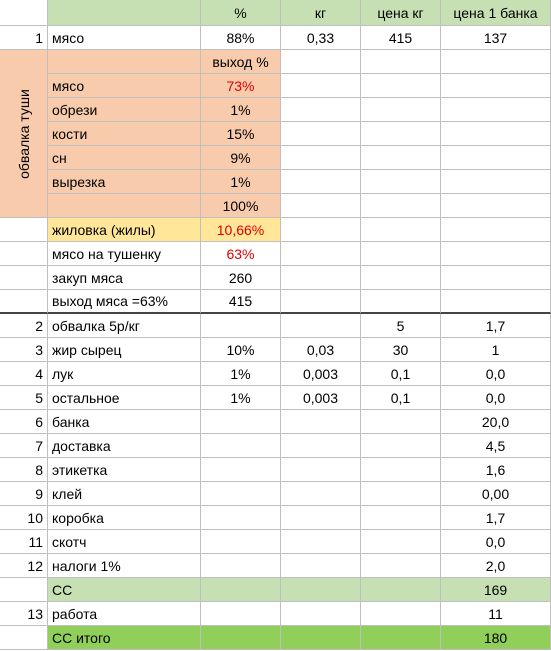 This screenshot has height=651, width=551. I want to click on row-number: 12, so click(24, 566).